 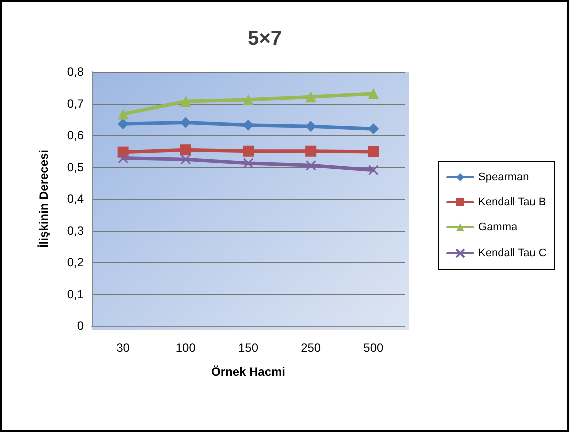 What do you see at coordinates (186, 348) in the screenshot?
I see `x-tick-label: 100` at bounding box center [186, 348].